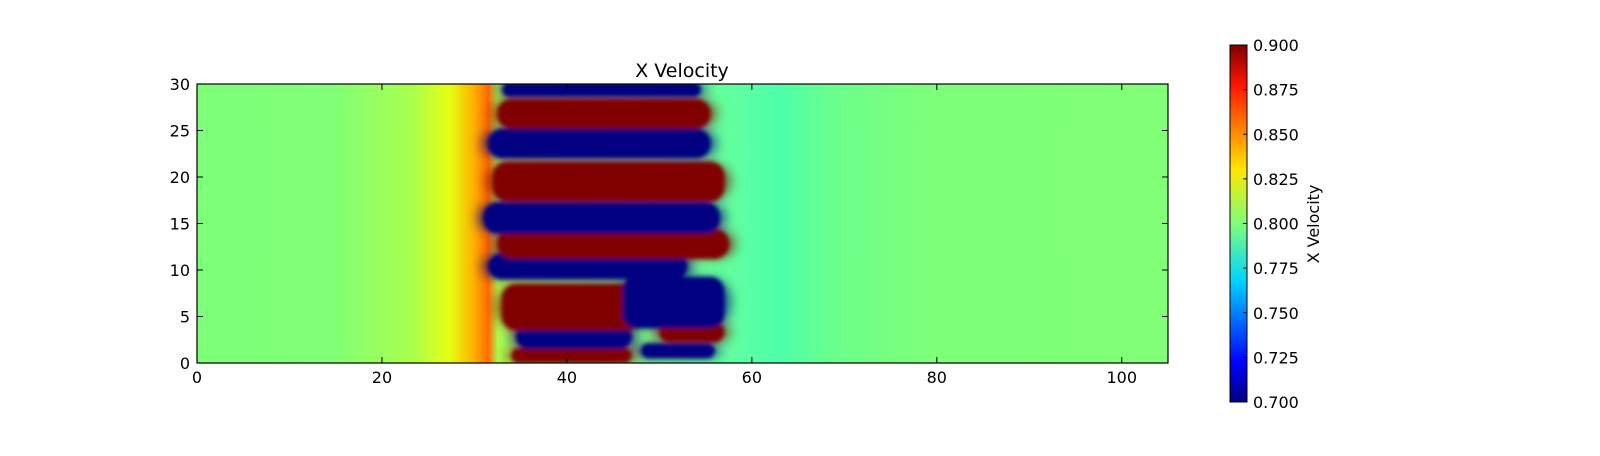 This screenshot has height=456, width=1600. Describe the element at coordinates (682, 71) in the screenshot. I see `chart-title: X Velocity` at that location.